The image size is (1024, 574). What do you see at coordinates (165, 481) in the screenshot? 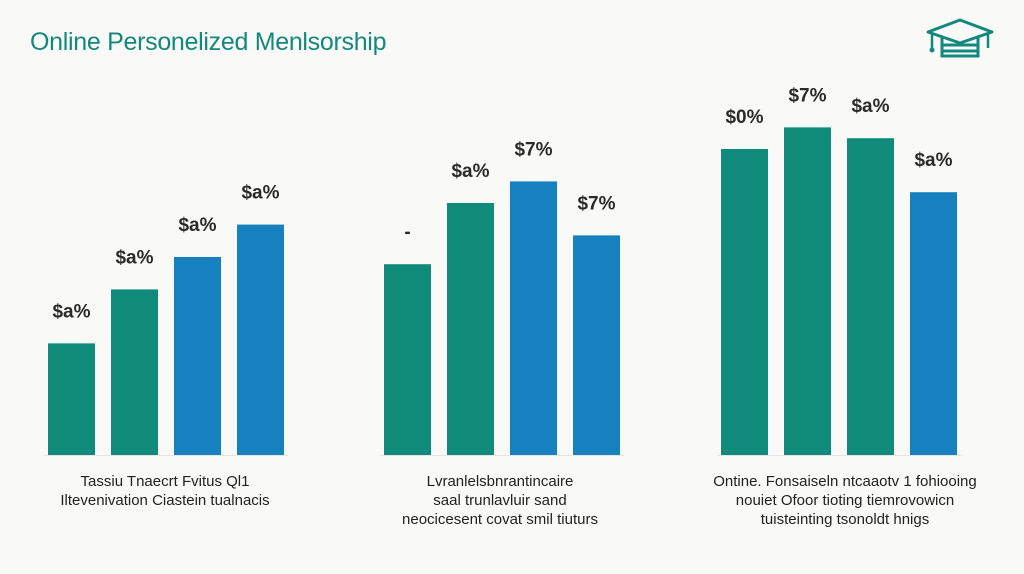
I see `chart-1-caption-line-1: Tassiu Tnaecrt Fvitus Ql1` at bounding box center [165, 481].